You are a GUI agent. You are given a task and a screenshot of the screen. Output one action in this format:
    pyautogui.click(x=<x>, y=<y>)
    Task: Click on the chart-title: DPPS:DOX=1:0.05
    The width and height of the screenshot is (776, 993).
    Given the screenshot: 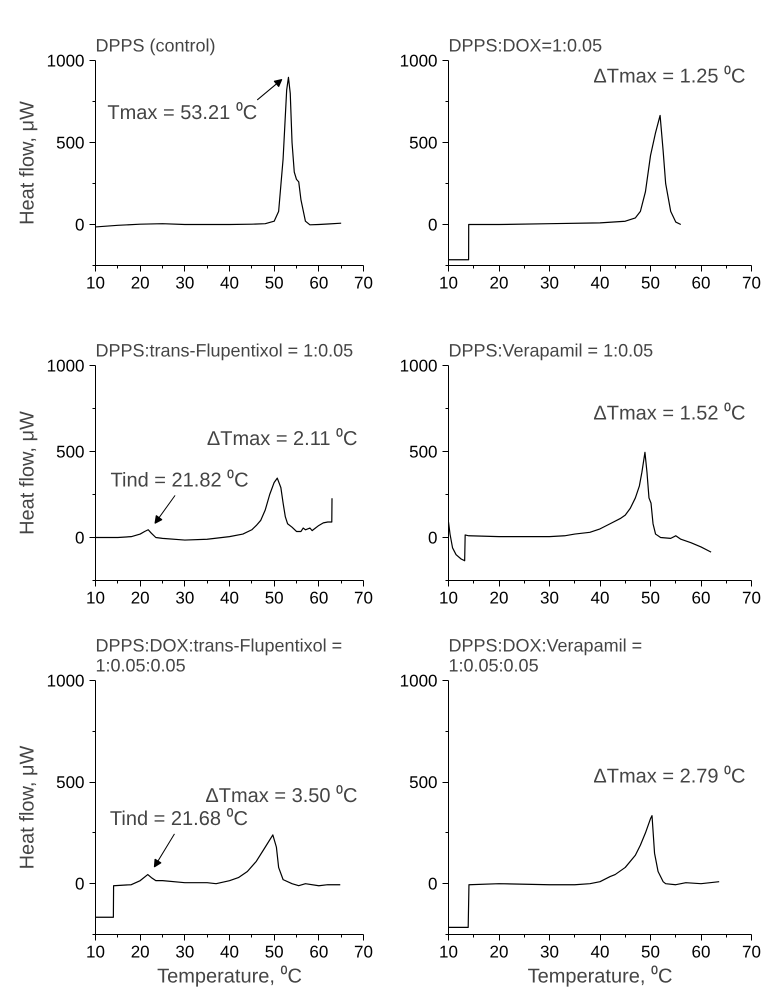 What is the action you would take?
    pyautogui.click(x=525, y=46)
    